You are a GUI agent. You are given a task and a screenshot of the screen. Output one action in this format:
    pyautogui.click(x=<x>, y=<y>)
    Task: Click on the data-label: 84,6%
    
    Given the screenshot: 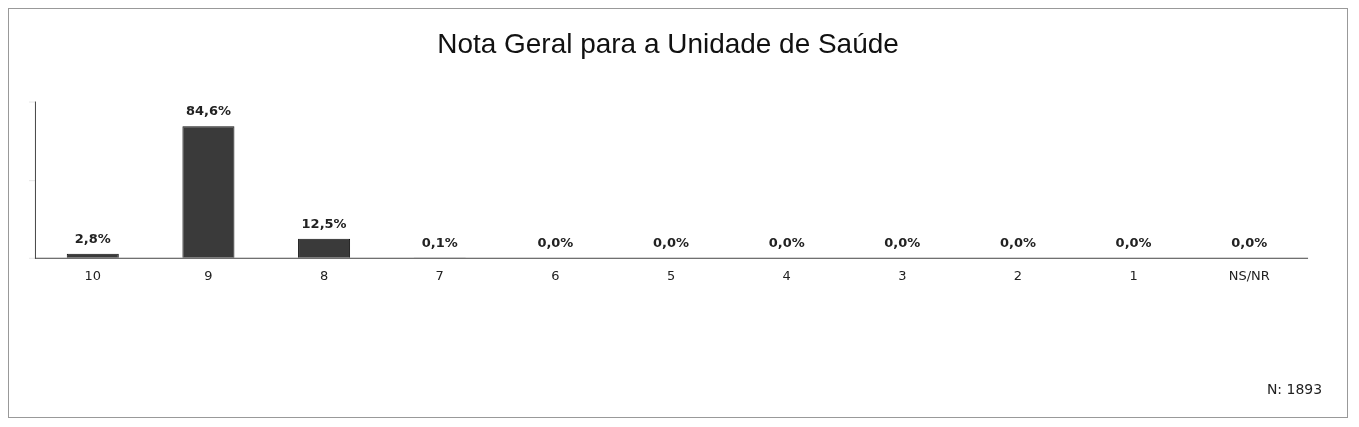 What is the action you would take?
    pyautogui.click(x=208, y=111)
    